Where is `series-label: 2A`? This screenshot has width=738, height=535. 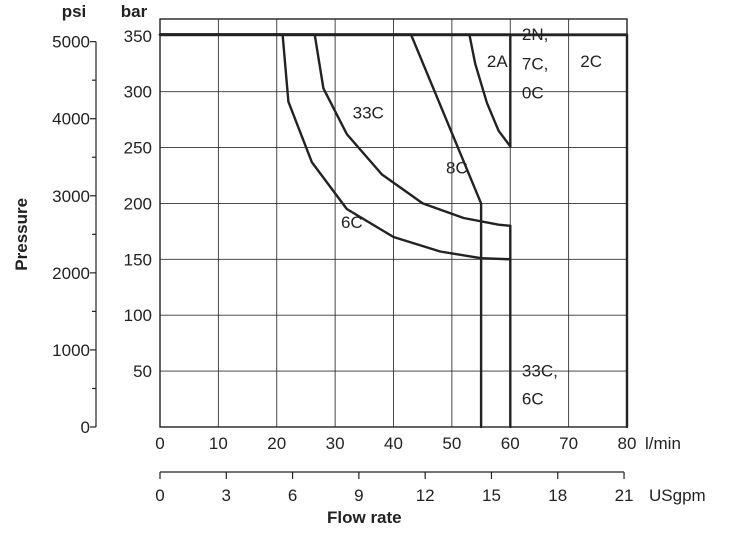 series-label: 2A is located at coordinates (497, 61).